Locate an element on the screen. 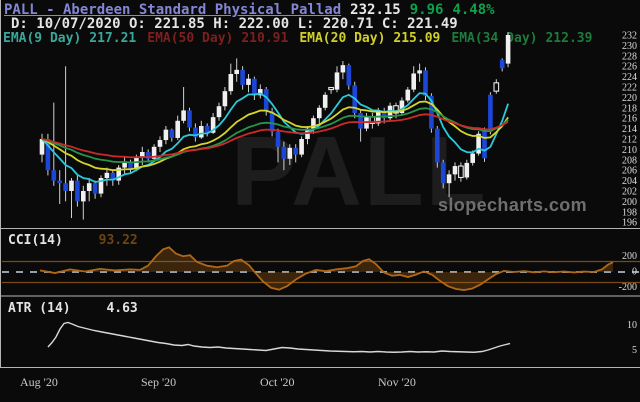 The height and width of the screenshot is (402, 640). cci-value: 93.22 is located at coordinates (118, 240).